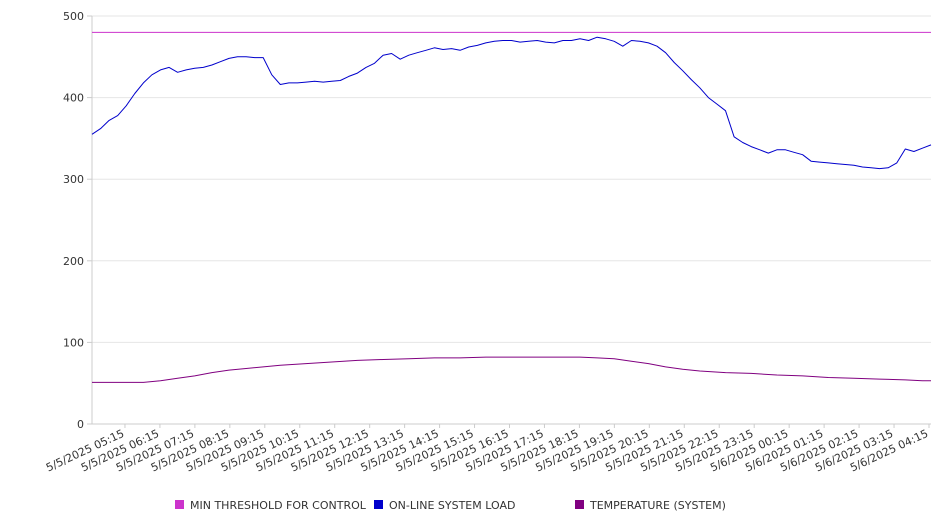 The width and height of the screenshot is (946, 526). I want to click on y-tick-label: 200, so click(73, 261).